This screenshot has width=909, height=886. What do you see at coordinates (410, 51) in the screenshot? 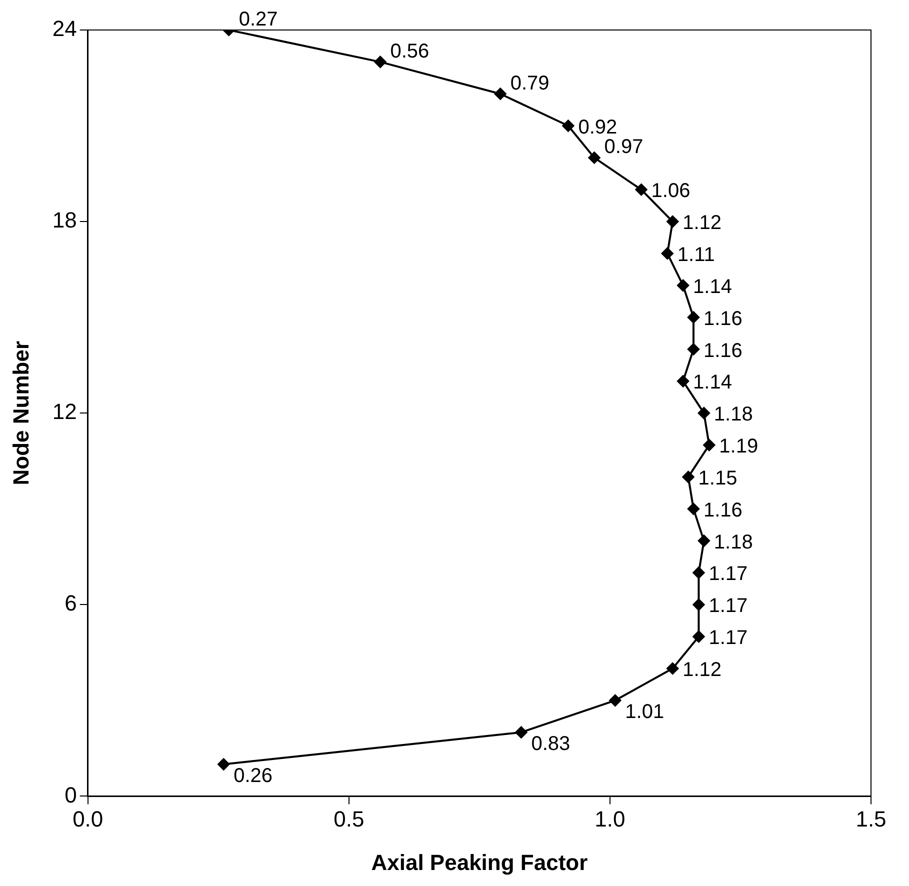
I see `data-label: 0.56` at bounding box center [410, 51].